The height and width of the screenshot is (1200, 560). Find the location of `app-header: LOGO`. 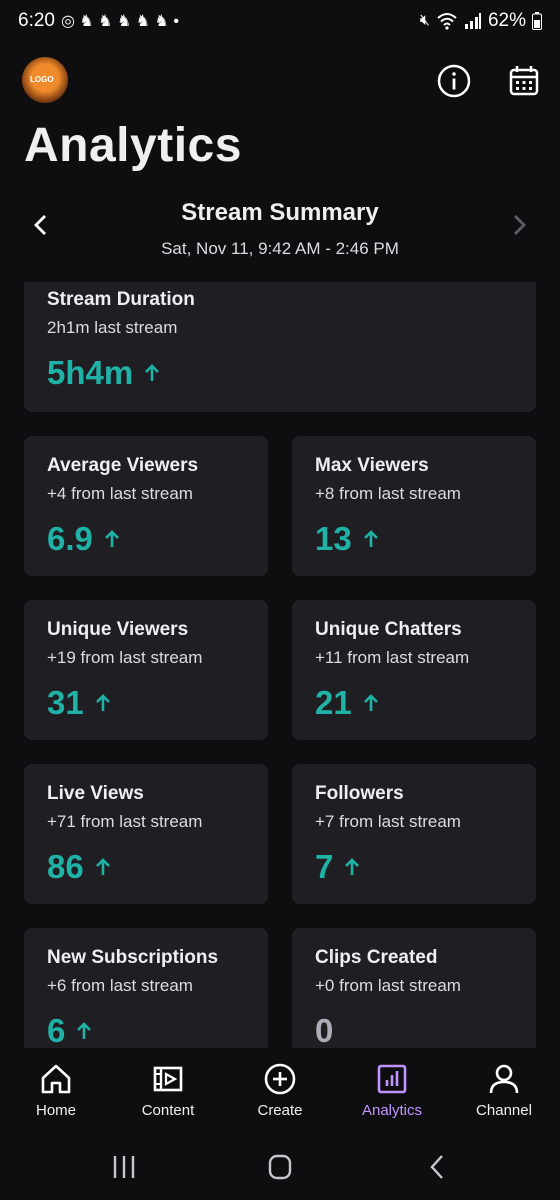

app-header: LOGO is located at coordinates (280, 85).